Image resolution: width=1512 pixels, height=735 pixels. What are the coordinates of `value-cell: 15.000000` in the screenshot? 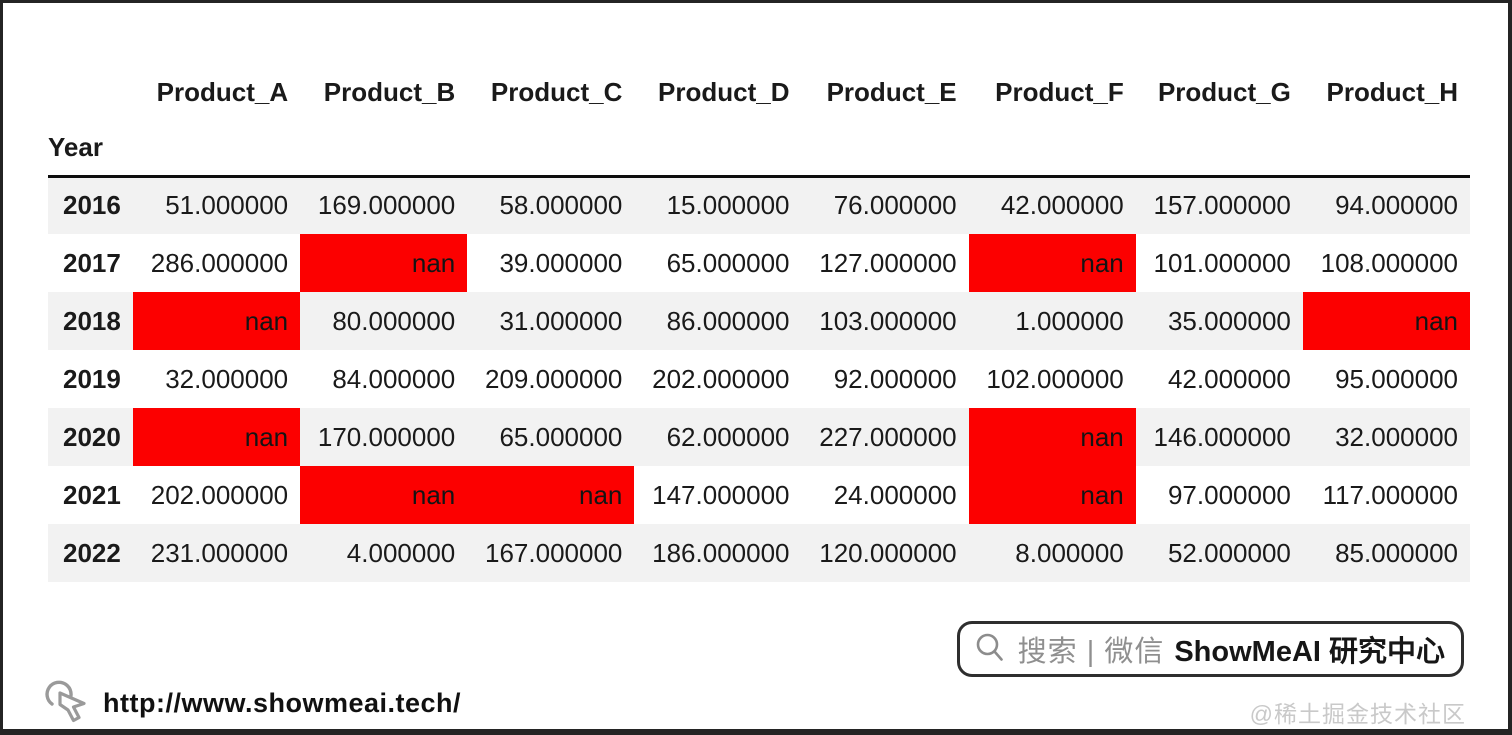 It's located at (728, 205).